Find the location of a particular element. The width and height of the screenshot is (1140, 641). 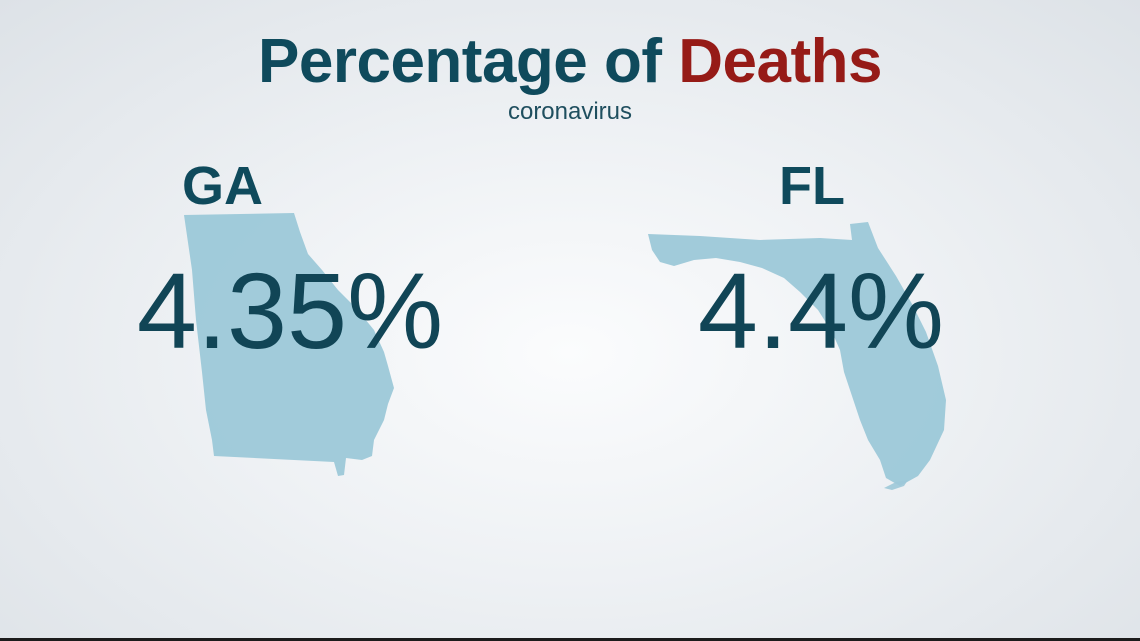

florida-percentage: 4.4% is located at coordinates (821, 310).